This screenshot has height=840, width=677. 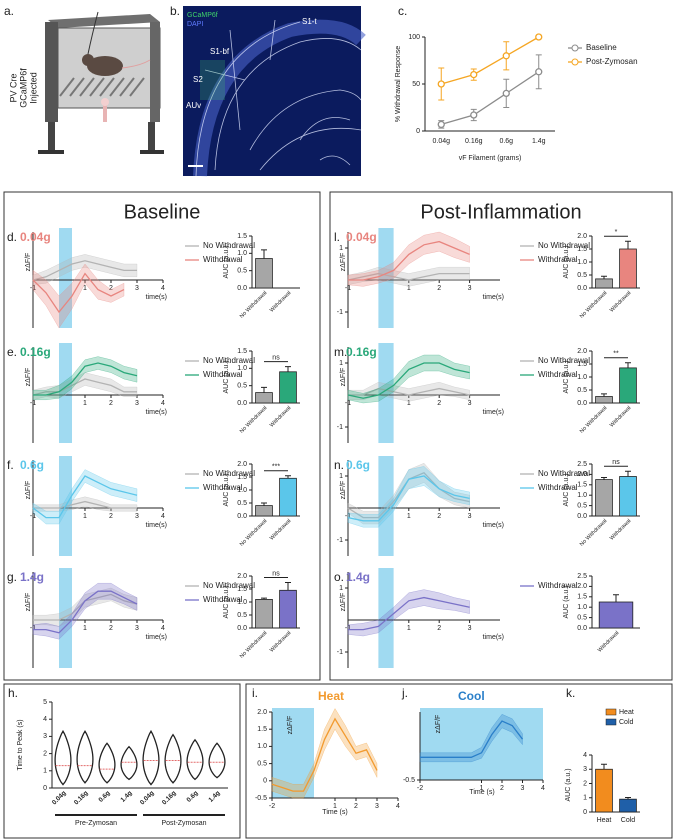 I want to click on x-tick-label: No Withdrawal, so click(x=254, y=533).